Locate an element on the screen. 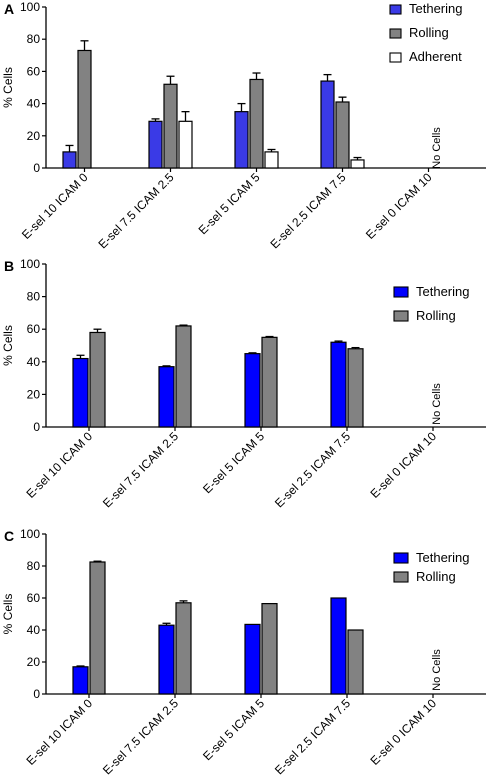  panel-label: B is located at coordinates (9, 266).